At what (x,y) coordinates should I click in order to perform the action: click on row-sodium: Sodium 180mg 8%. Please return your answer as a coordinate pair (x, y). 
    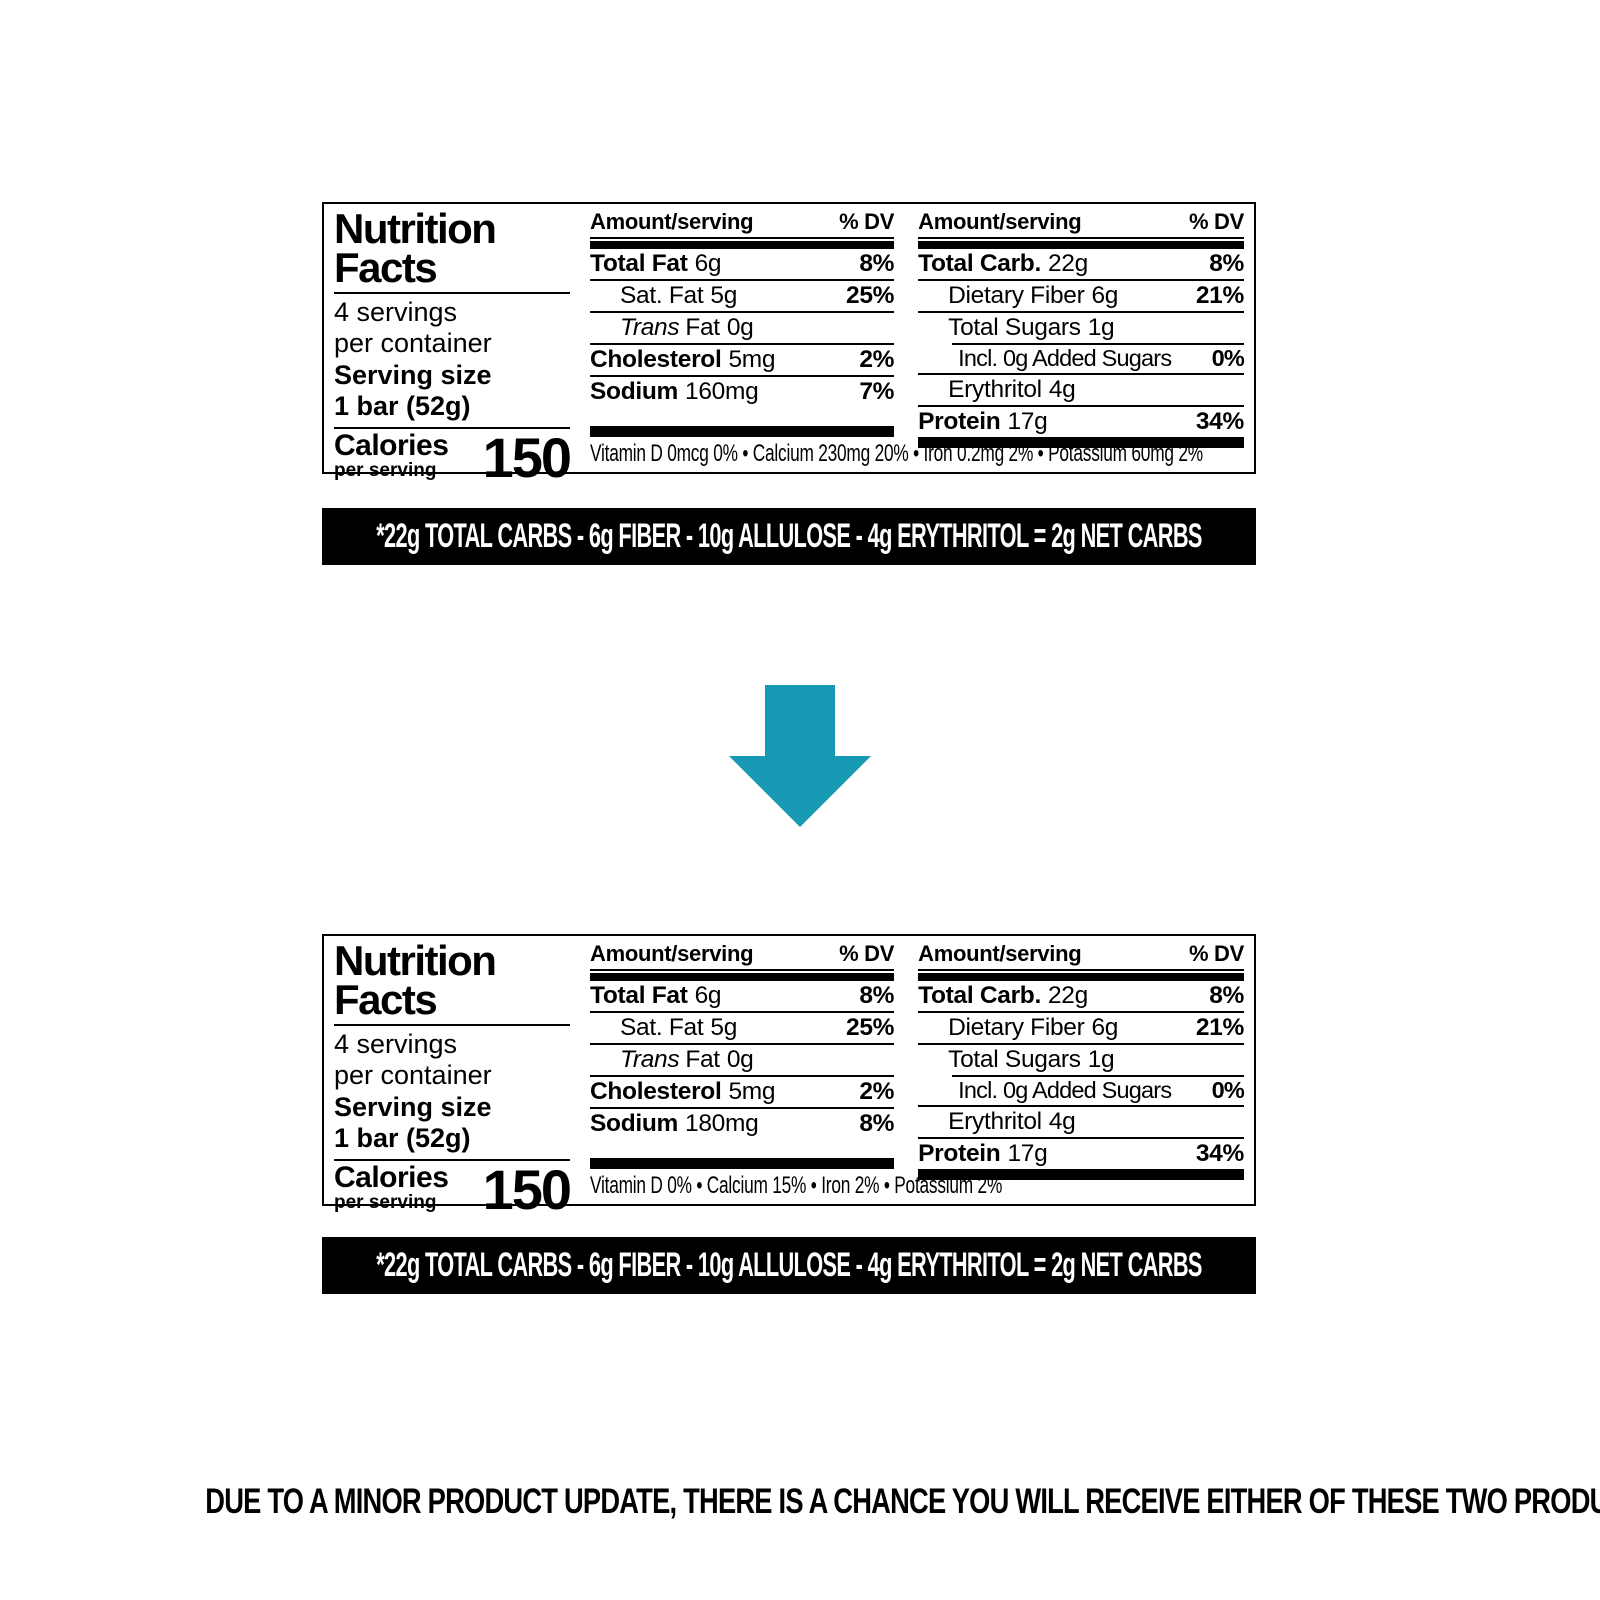
    Looking at the image, I should click on (742, 1123).